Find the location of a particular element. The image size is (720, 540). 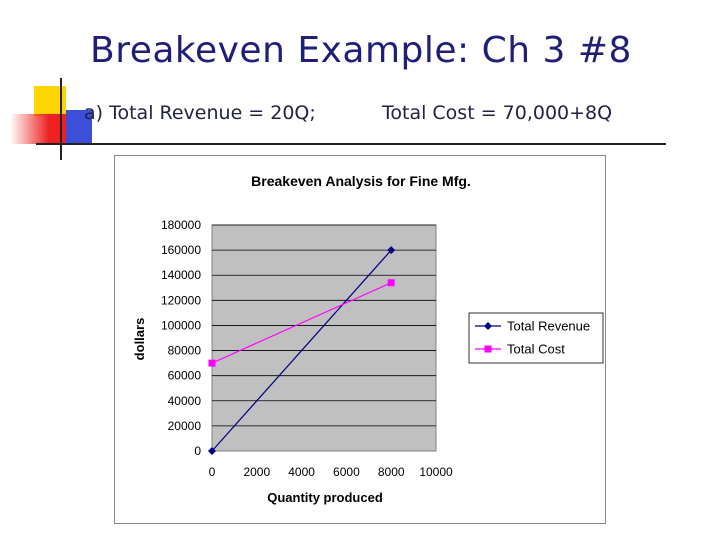

y-tick-label: 80000 is located at coordinates (185, 351).